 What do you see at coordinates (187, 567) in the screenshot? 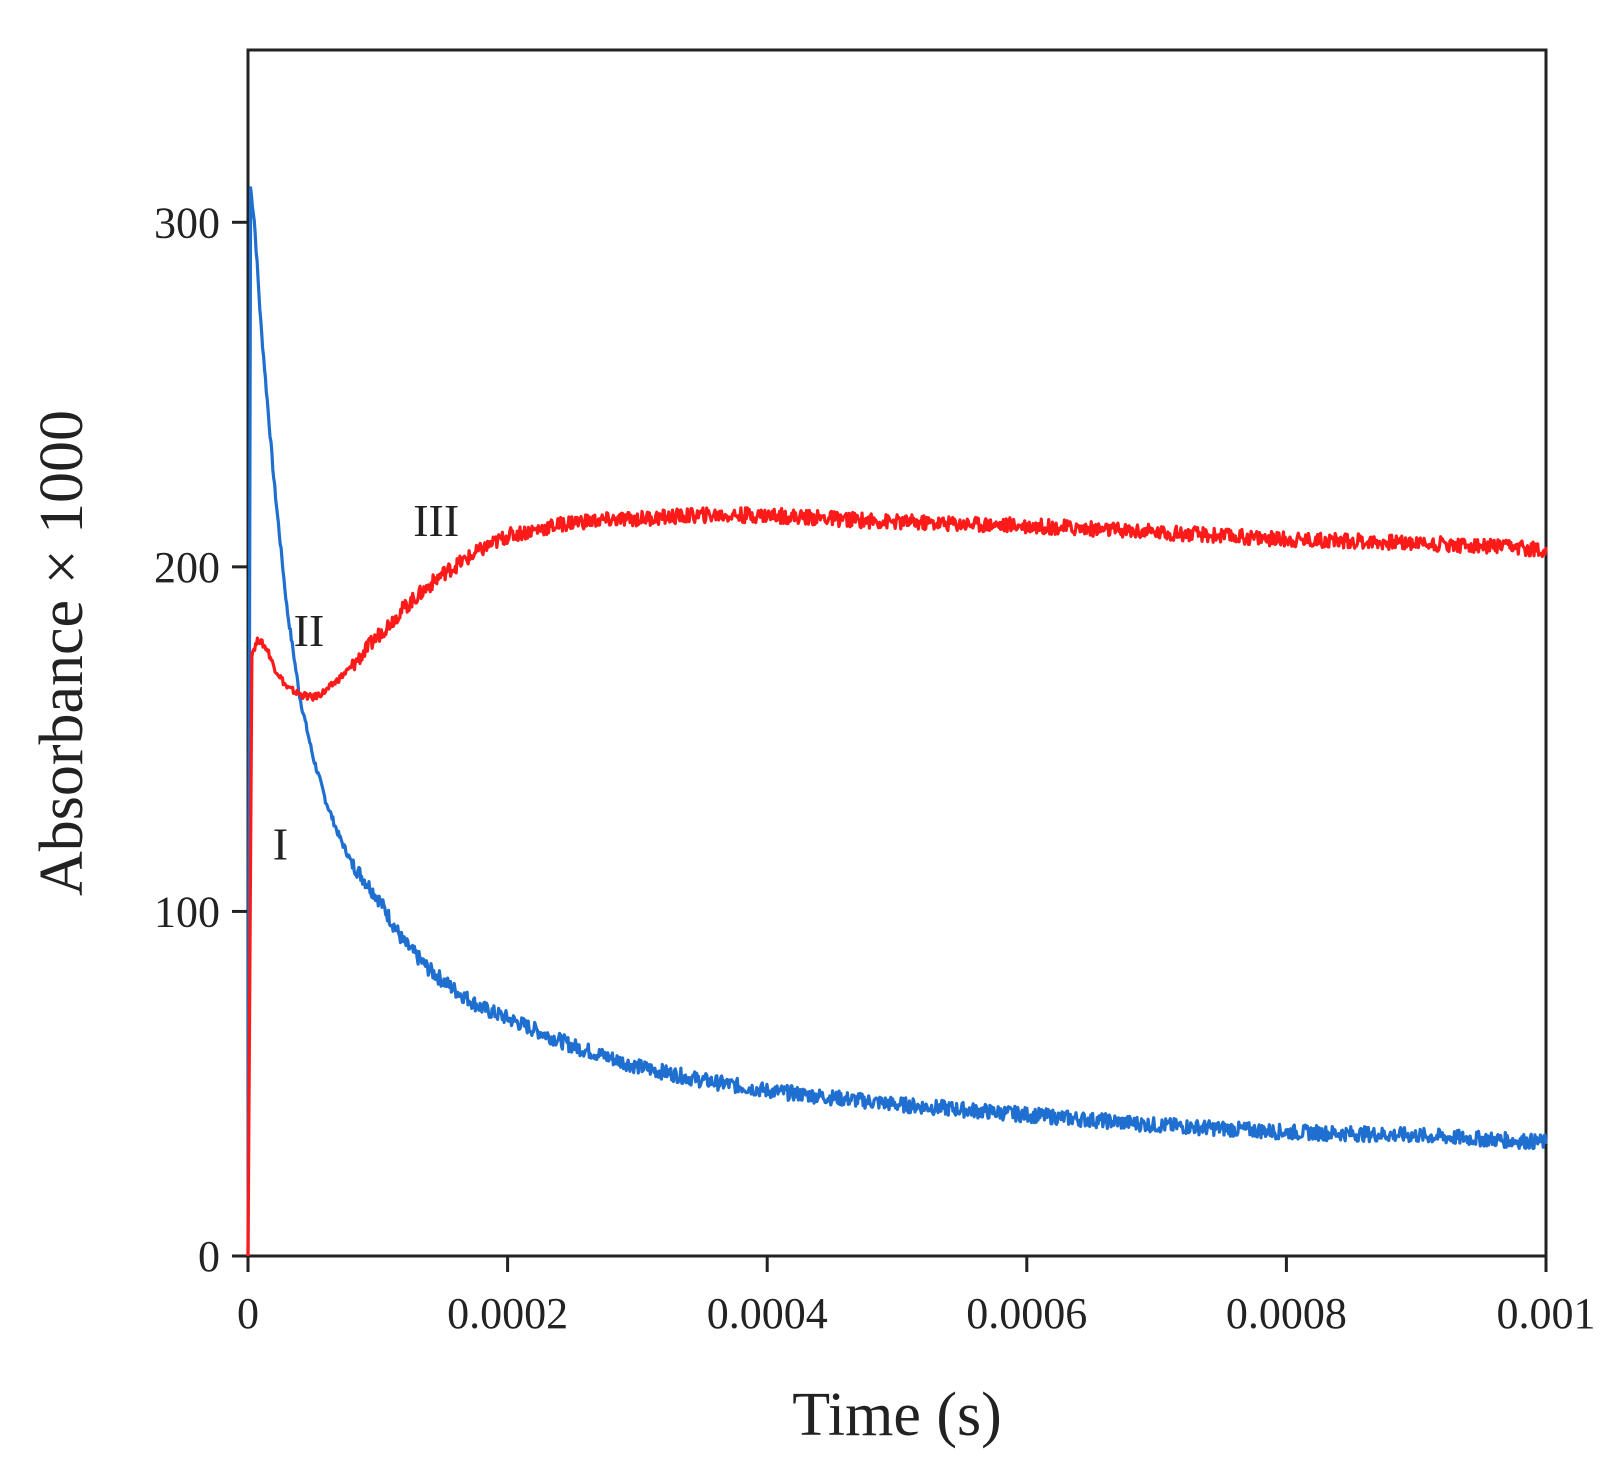
I see `y-tick-label: 200` at bounding box center [187, 567].